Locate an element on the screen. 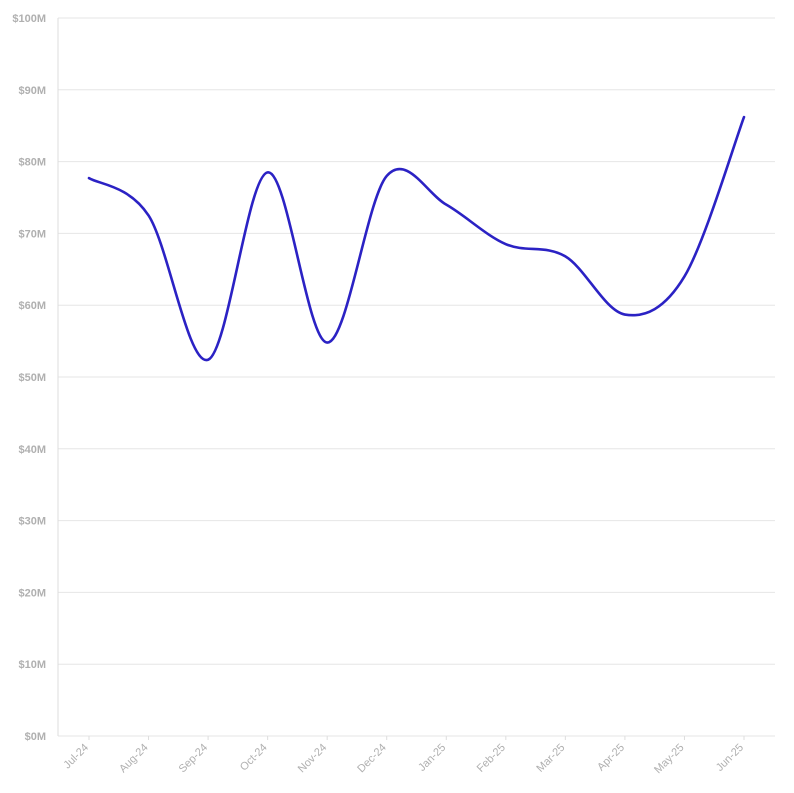 This screenshot has width=794, height=793. y-tick-label: $20M is located at coordinates (32, 593).